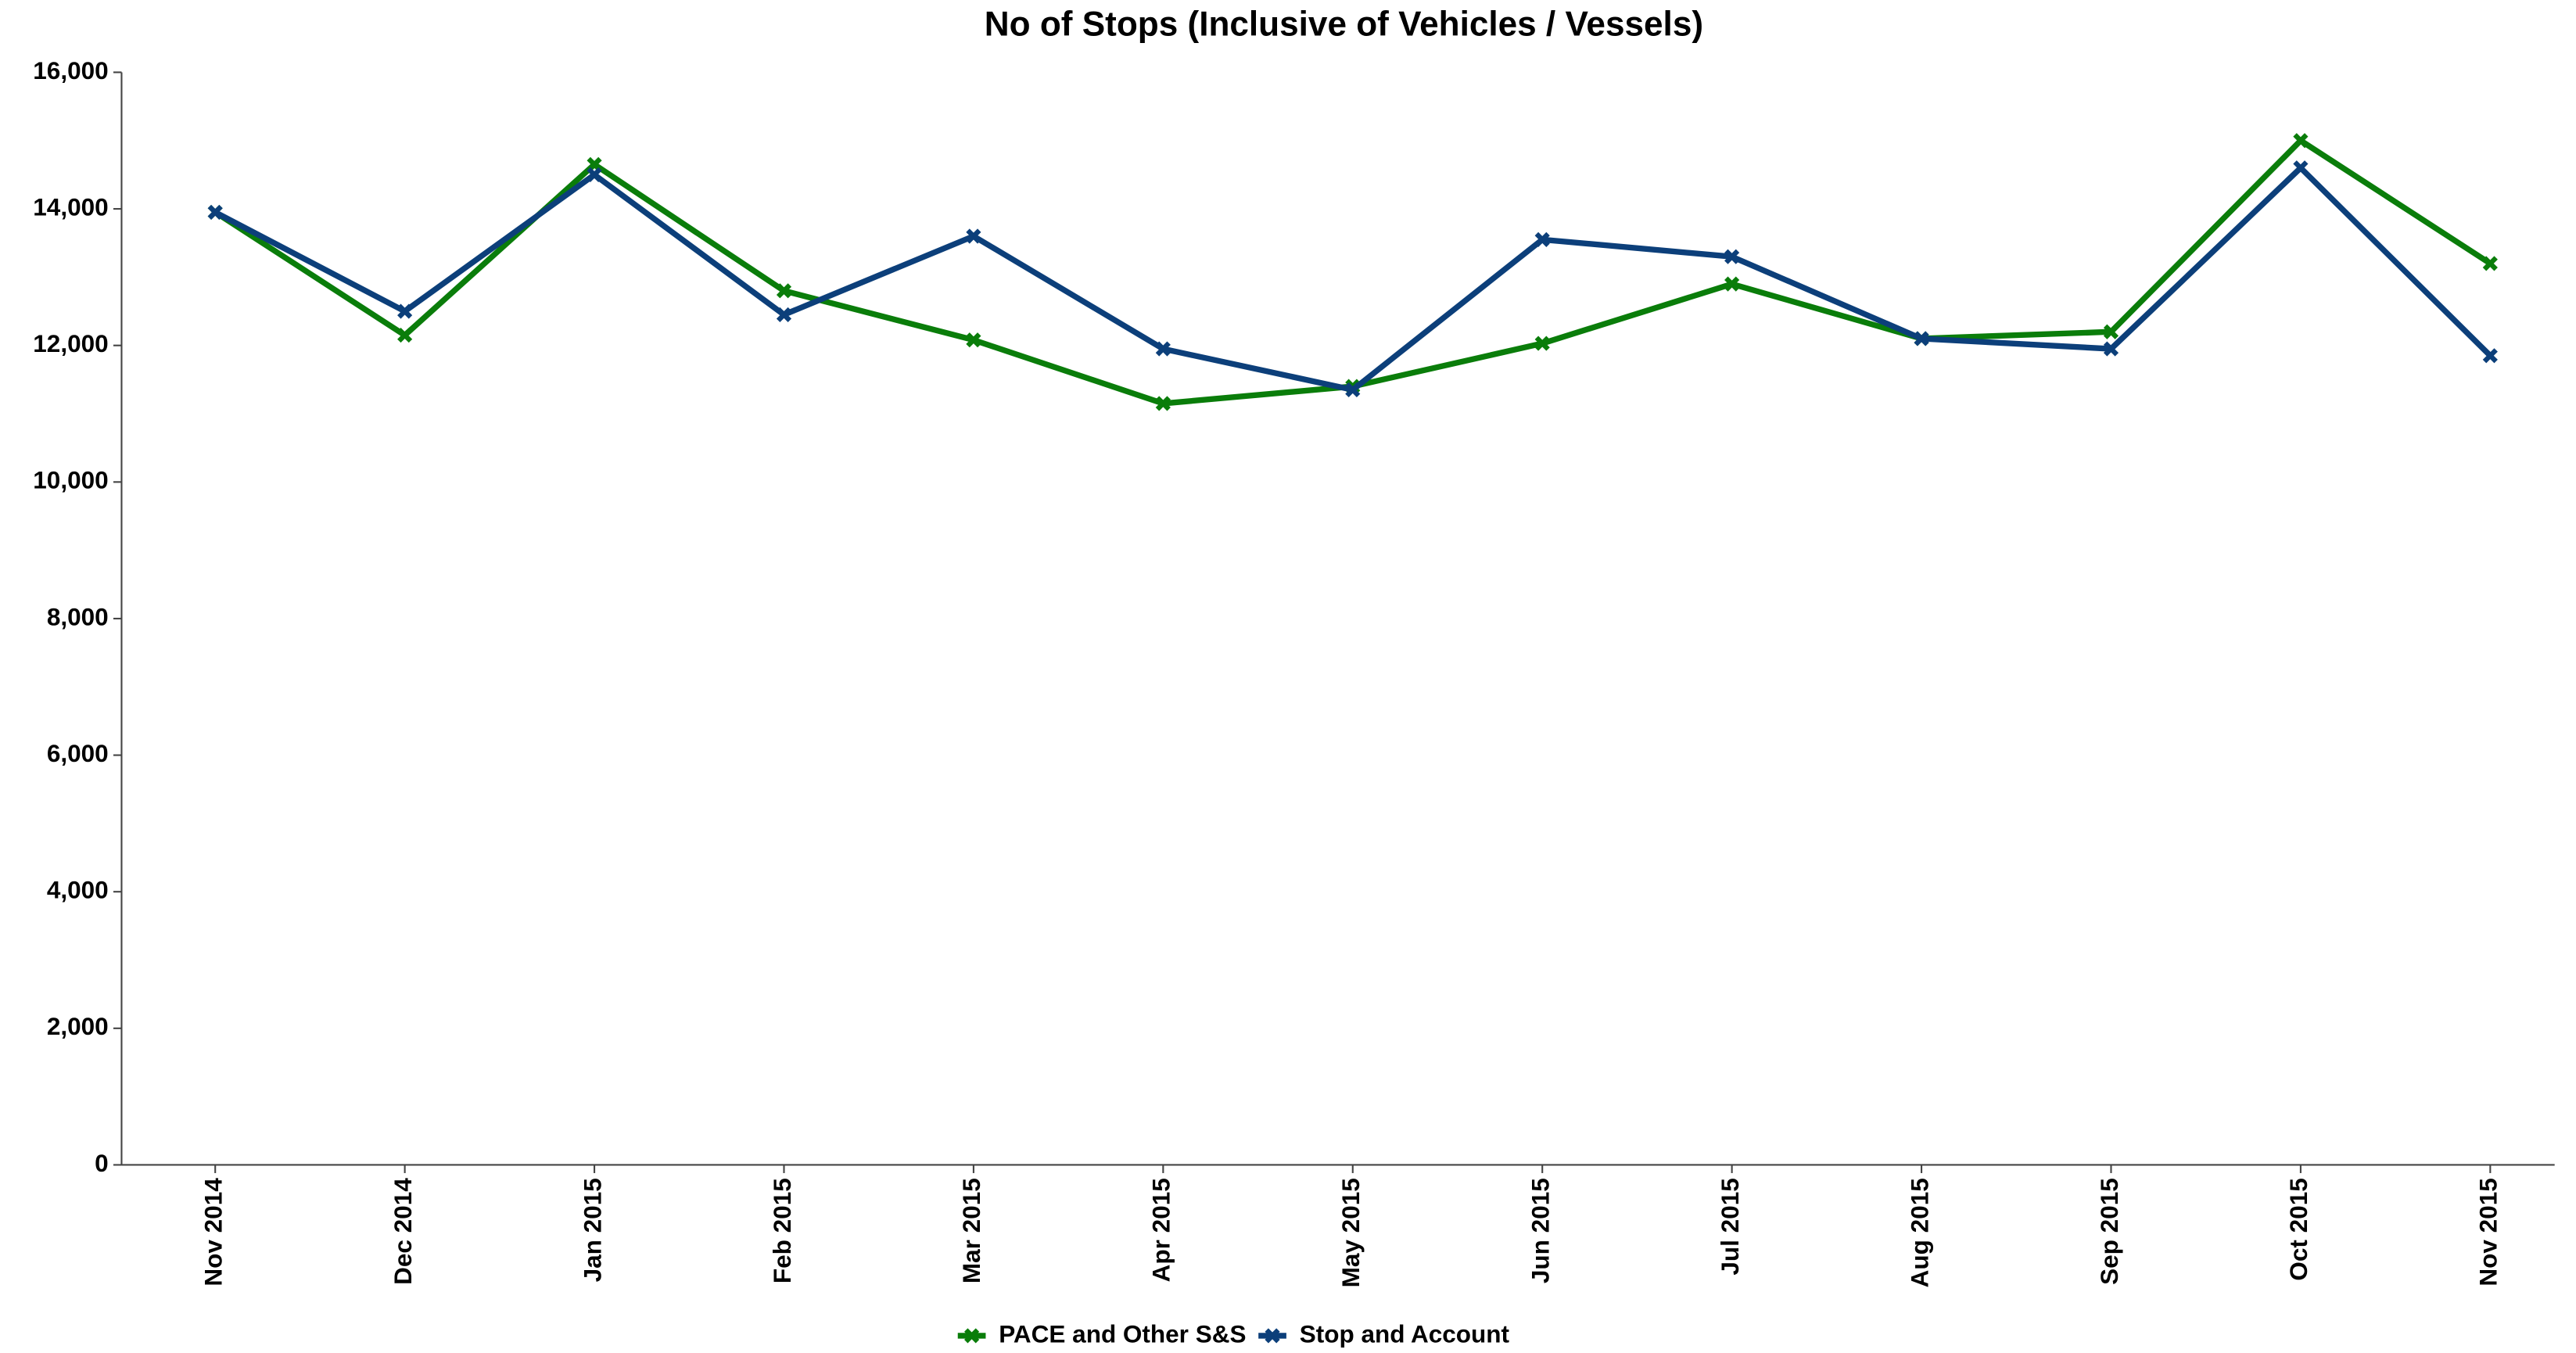  What do you see at coordinates (782, 1230) in the screenshot?
I see `x-tick-label: Feb 2015` at bounding box center [782, 1230].